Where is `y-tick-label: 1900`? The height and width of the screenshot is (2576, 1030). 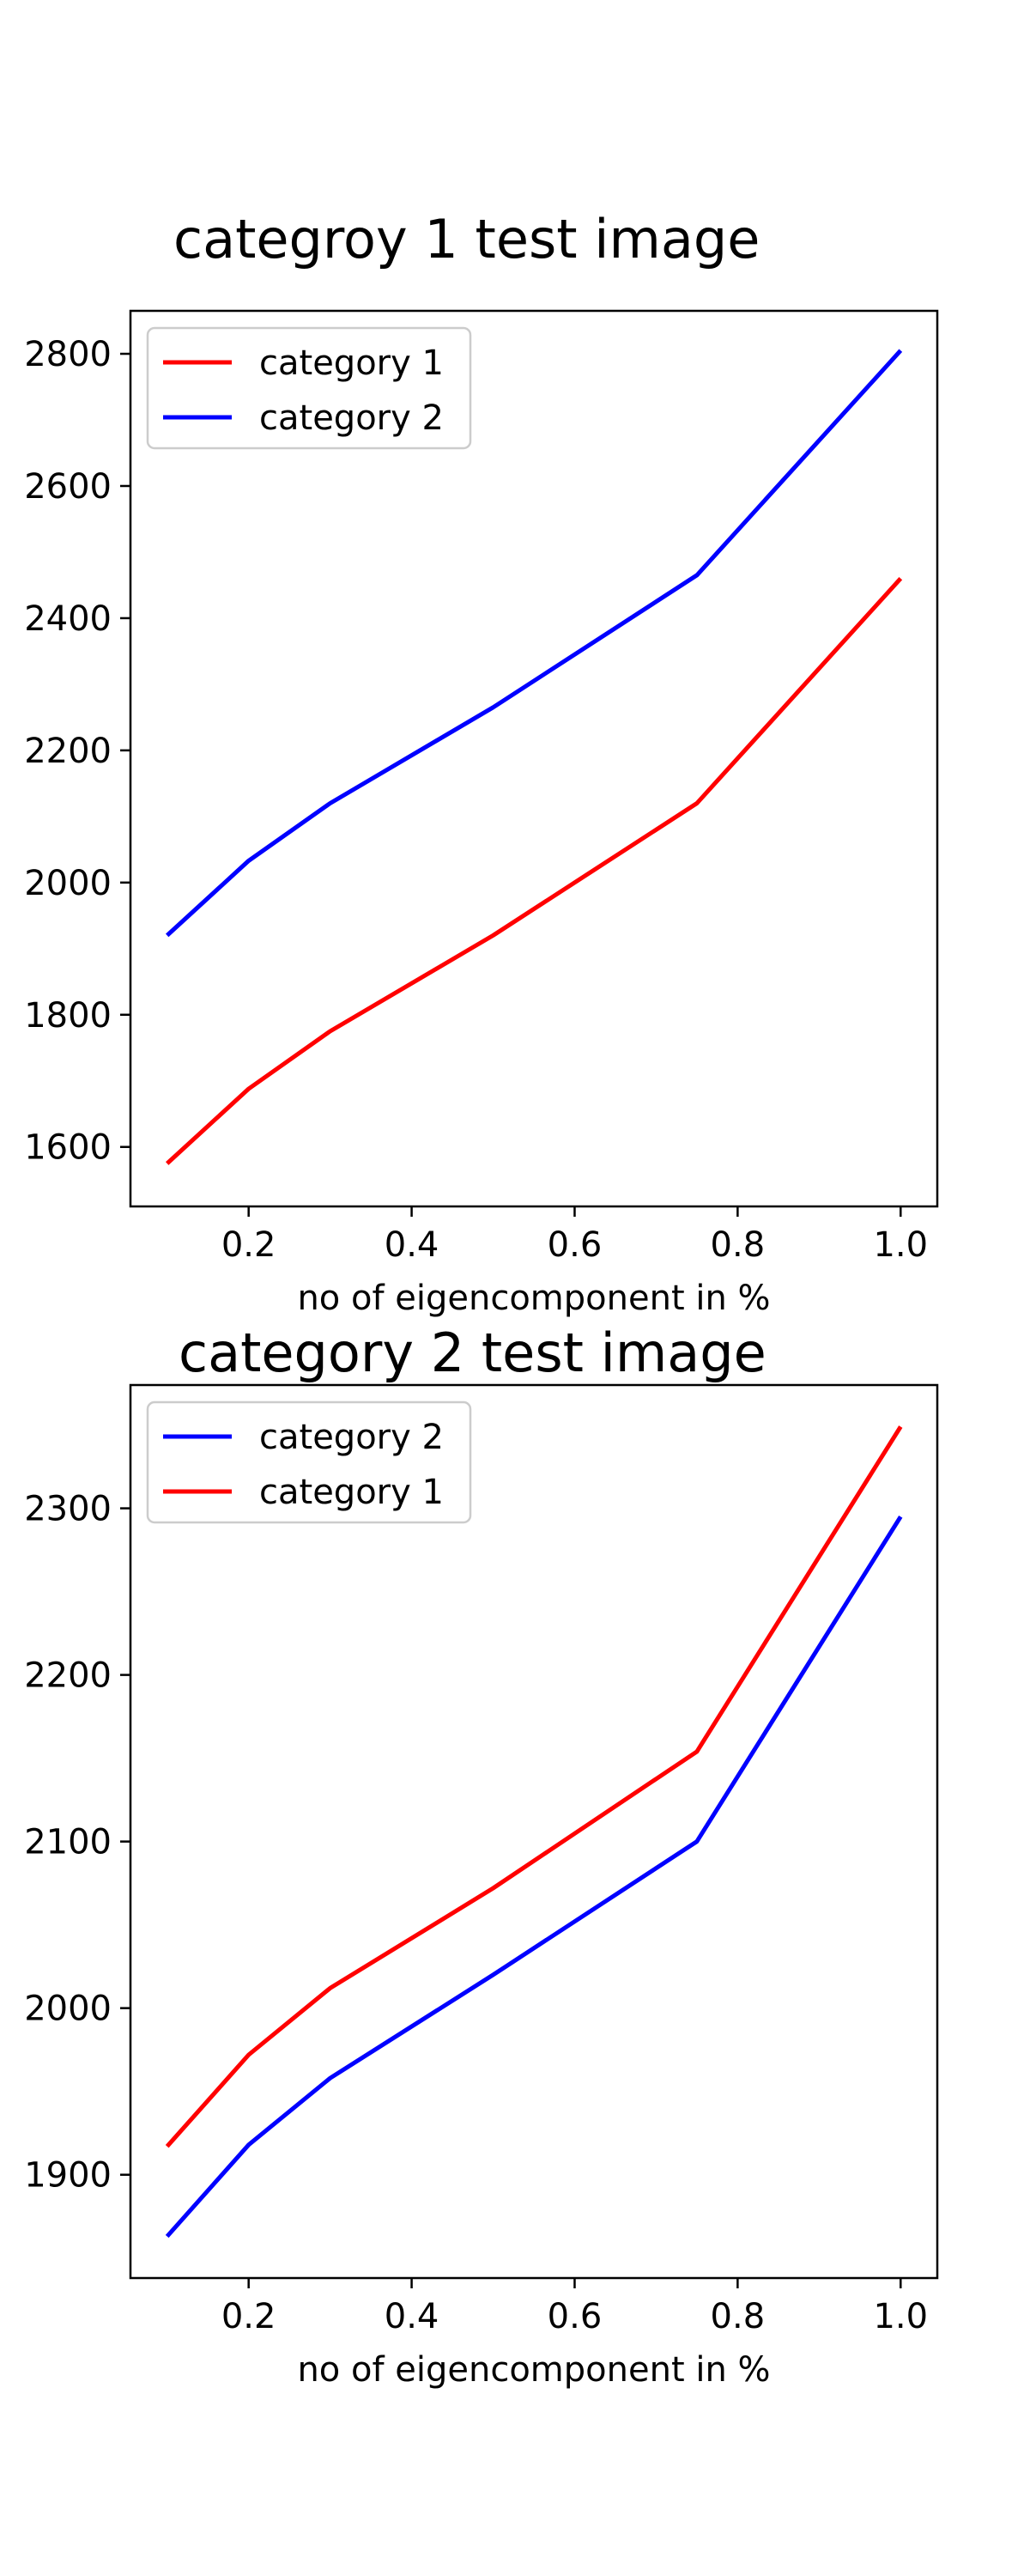 y-tick-label: 1900 is located at coordinates (68, 2176).